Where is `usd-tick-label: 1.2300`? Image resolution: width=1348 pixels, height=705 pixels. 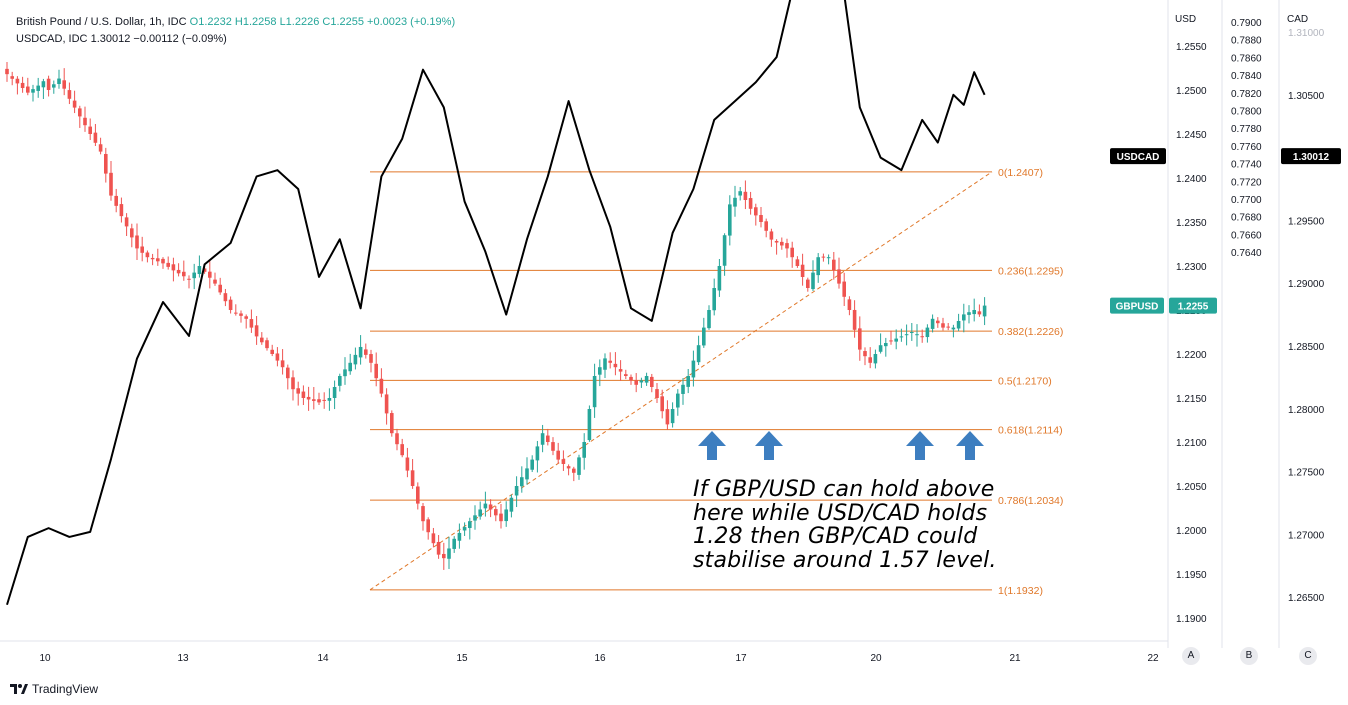
usd-tick-label: 1.2300 is located at coordinates (1191, 267).